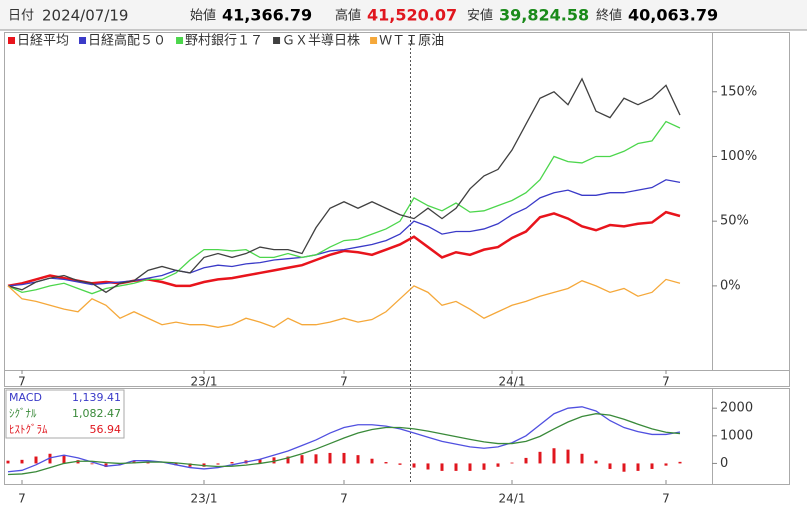  I want to click on legend-label: 日経平均, so click(43, 41).